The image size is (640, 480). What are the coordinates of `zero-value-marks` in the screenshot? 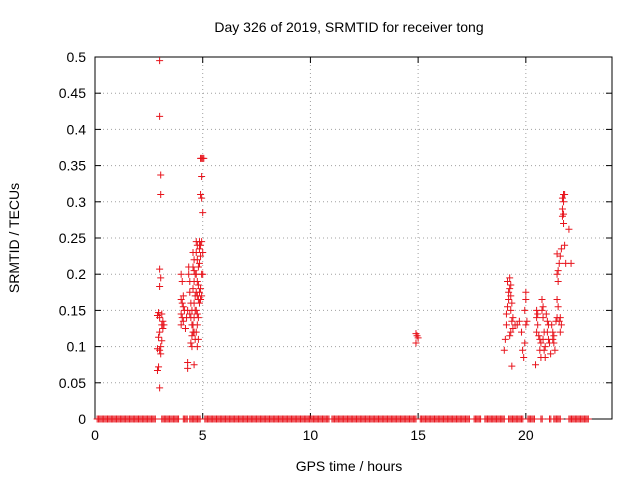 It's located at (342, 419).